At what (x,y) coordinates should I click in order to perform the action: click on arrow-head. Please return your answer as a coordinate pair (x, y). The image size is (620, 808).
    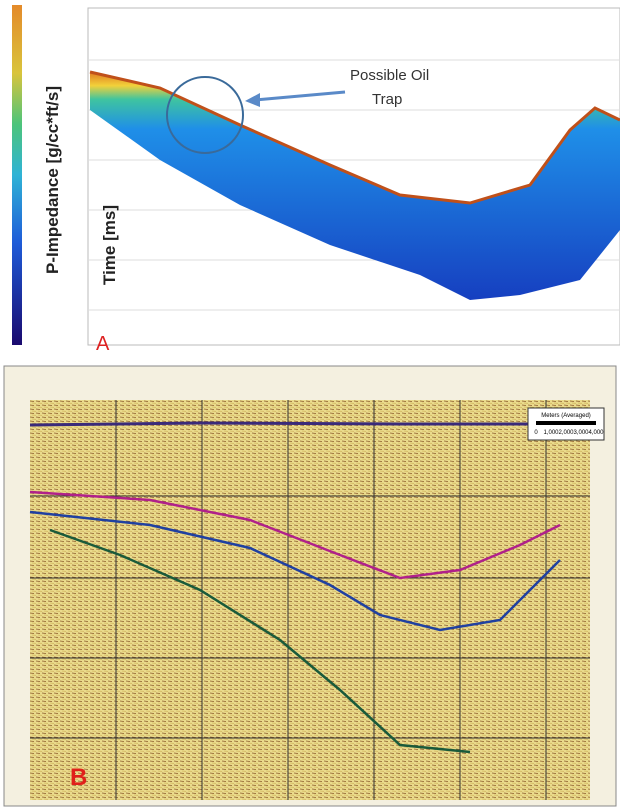
    Looking at the image, I should click on (252, 100).